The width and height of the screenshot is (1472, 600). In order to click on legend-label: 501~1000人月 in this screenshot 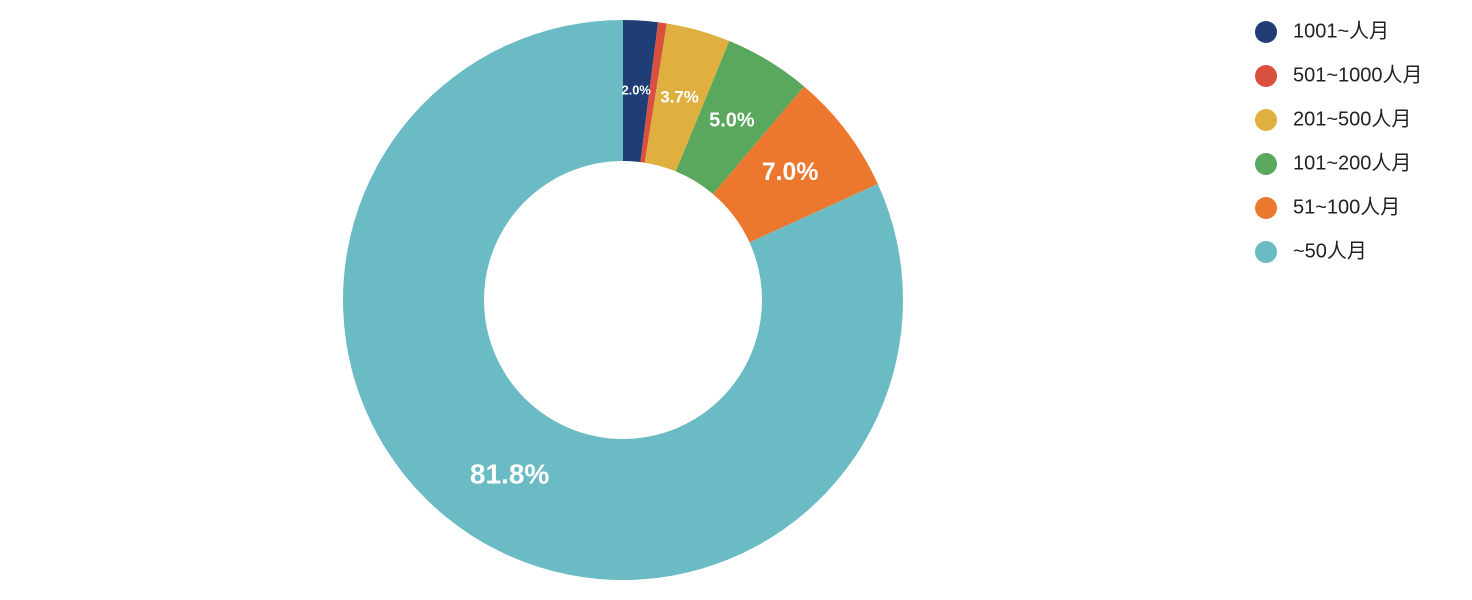, I will do `click(1358, 74)`.